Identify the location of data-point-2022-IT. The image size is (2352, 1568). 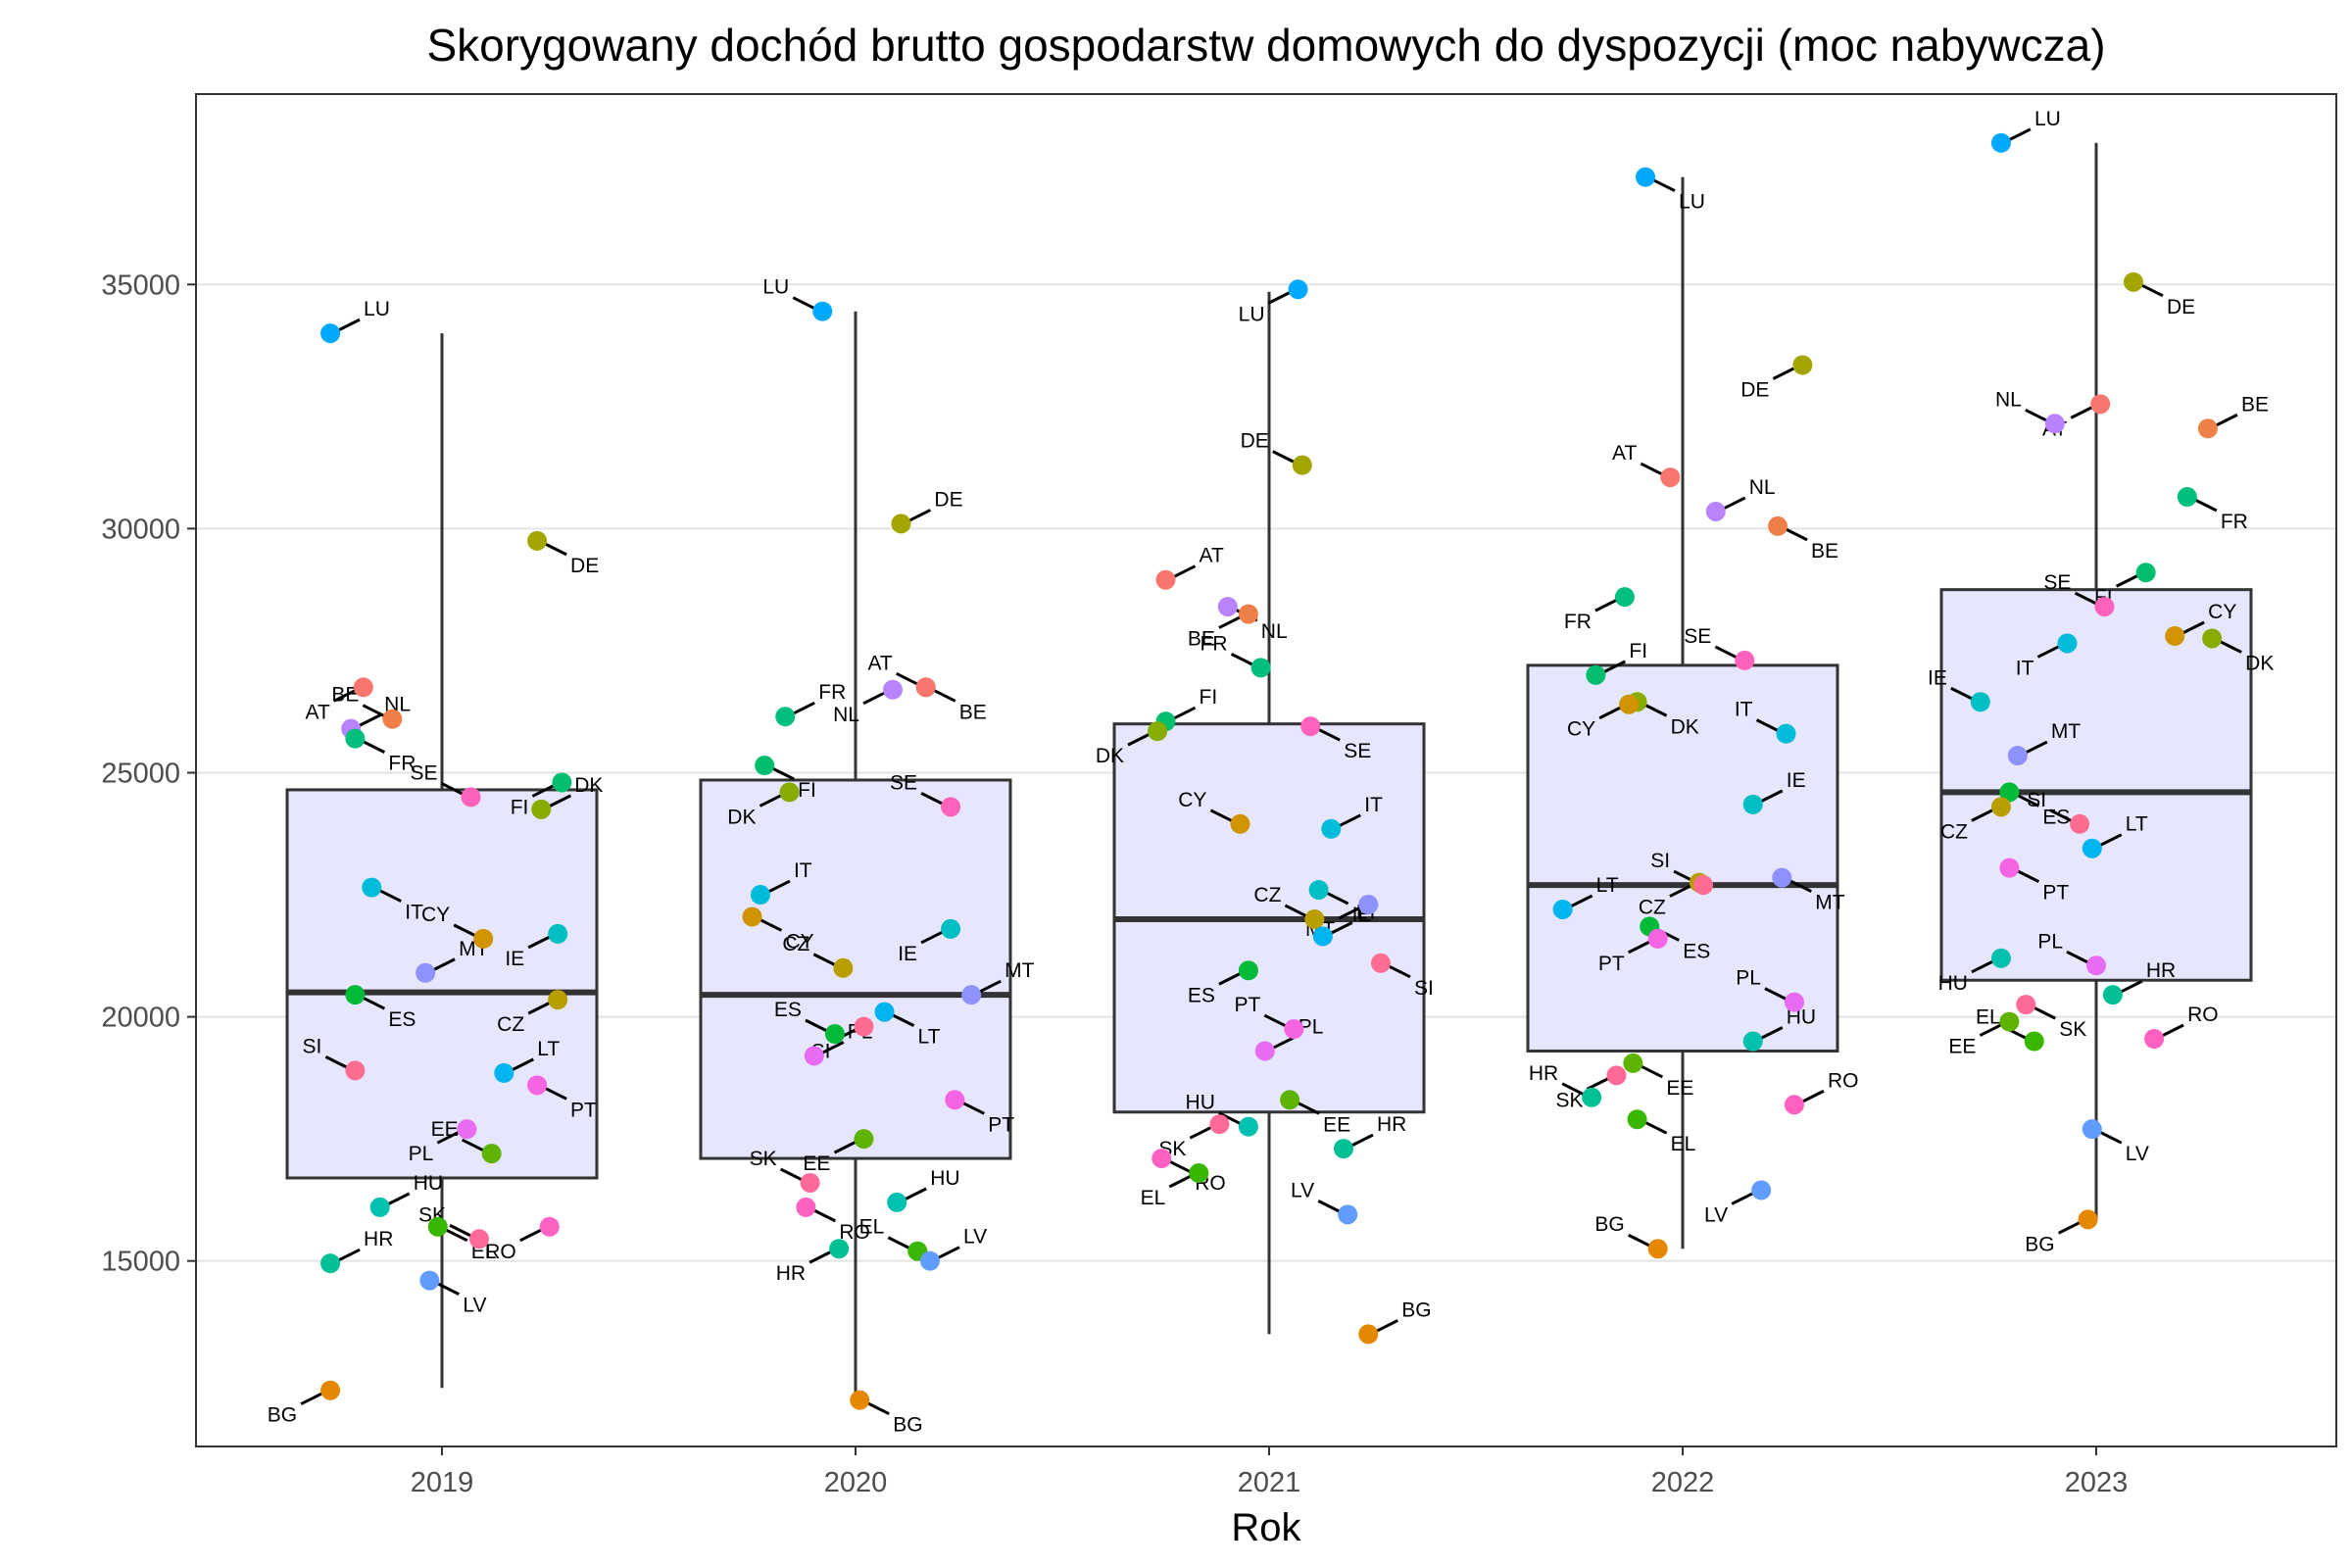
(1786, 733).